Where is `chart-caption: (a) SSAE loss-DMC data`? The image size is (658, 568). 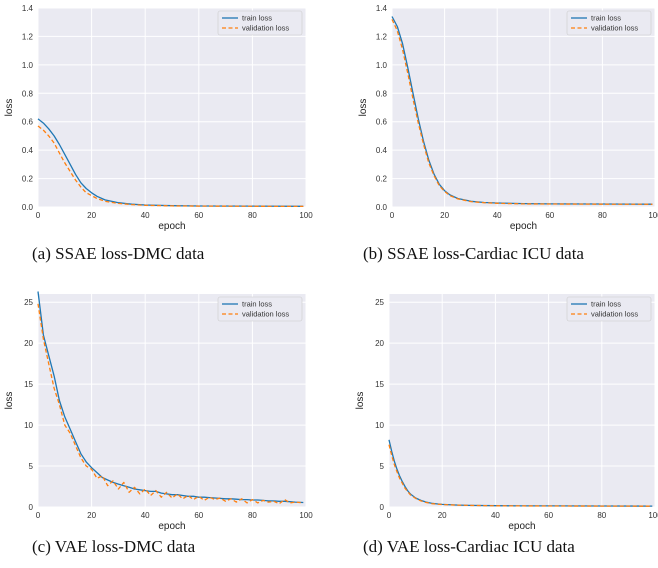 chart-caption: (a) SSAE loss-DMC data is located at coordinates (118, 253).